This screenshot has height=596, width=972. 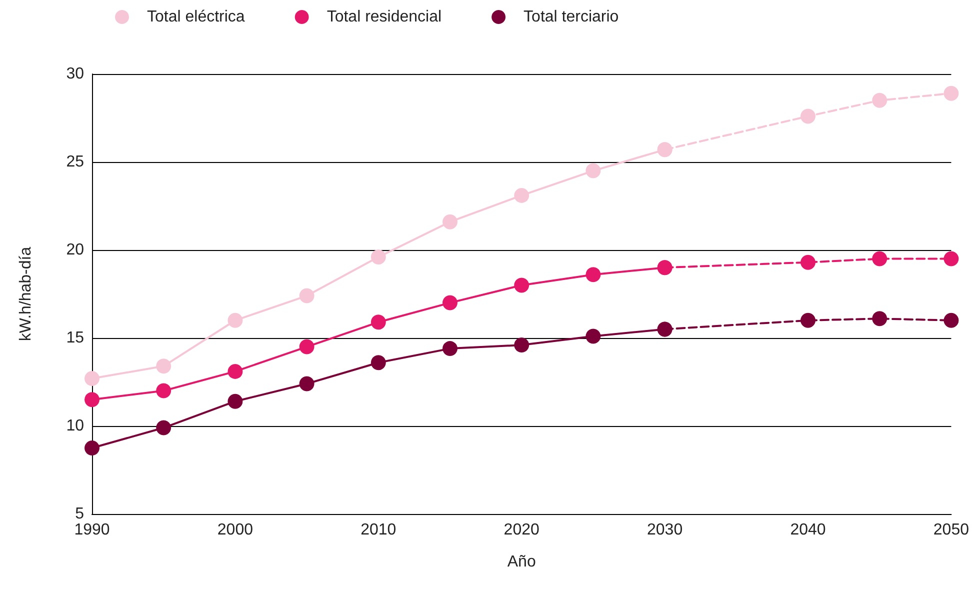 I want to click on x-tick-label: 2010, so click(x=378, y=530).